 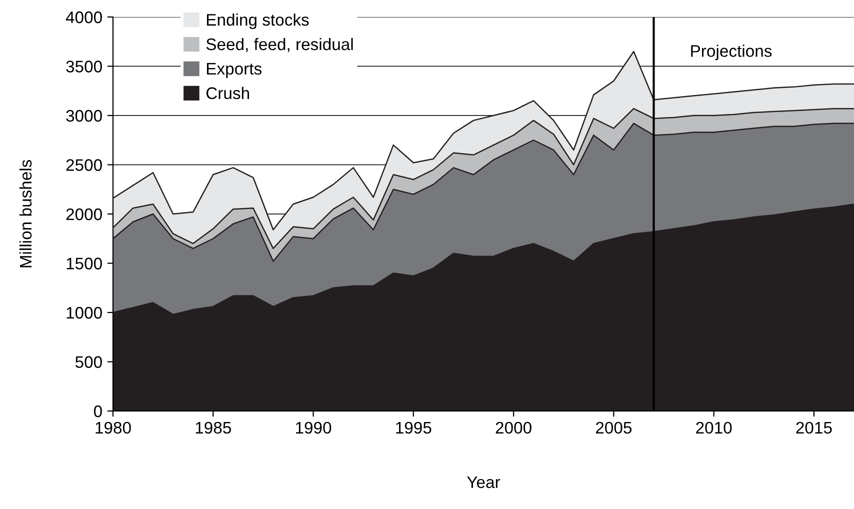 I want to click on x-tick-label: 2005, so click(x=614, y=428).